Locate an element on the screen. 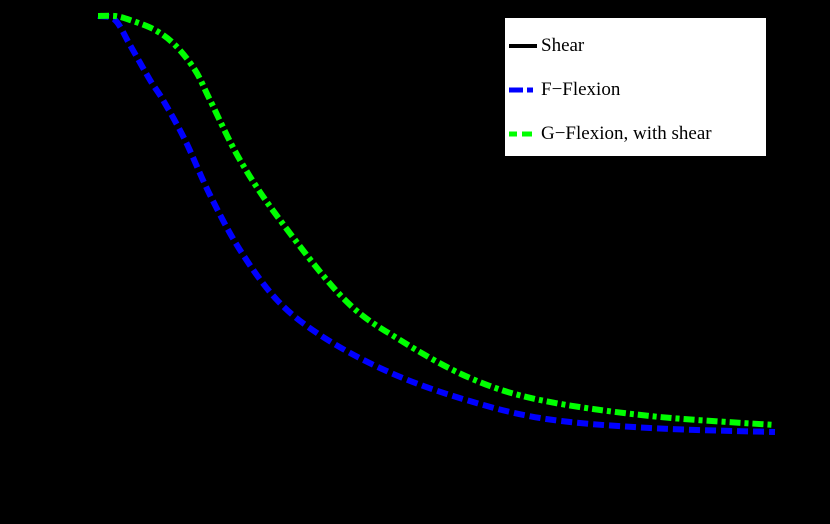  legend-item-shear: Shear is located at coordinates (546, 46).